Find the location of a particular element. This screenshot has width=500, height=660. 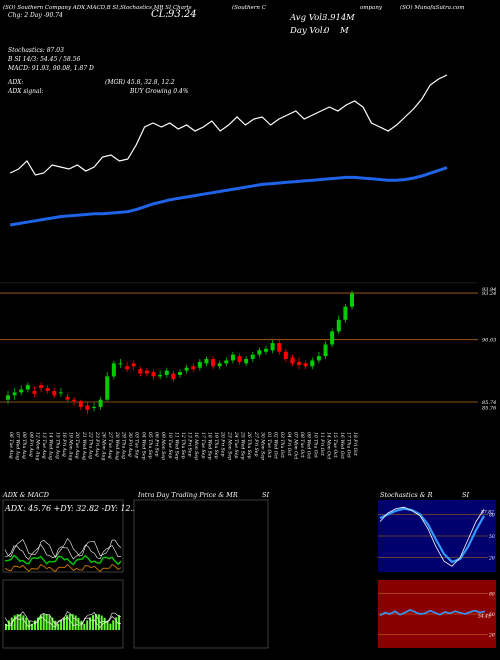

signal-line is located at coordinates (63, 622).